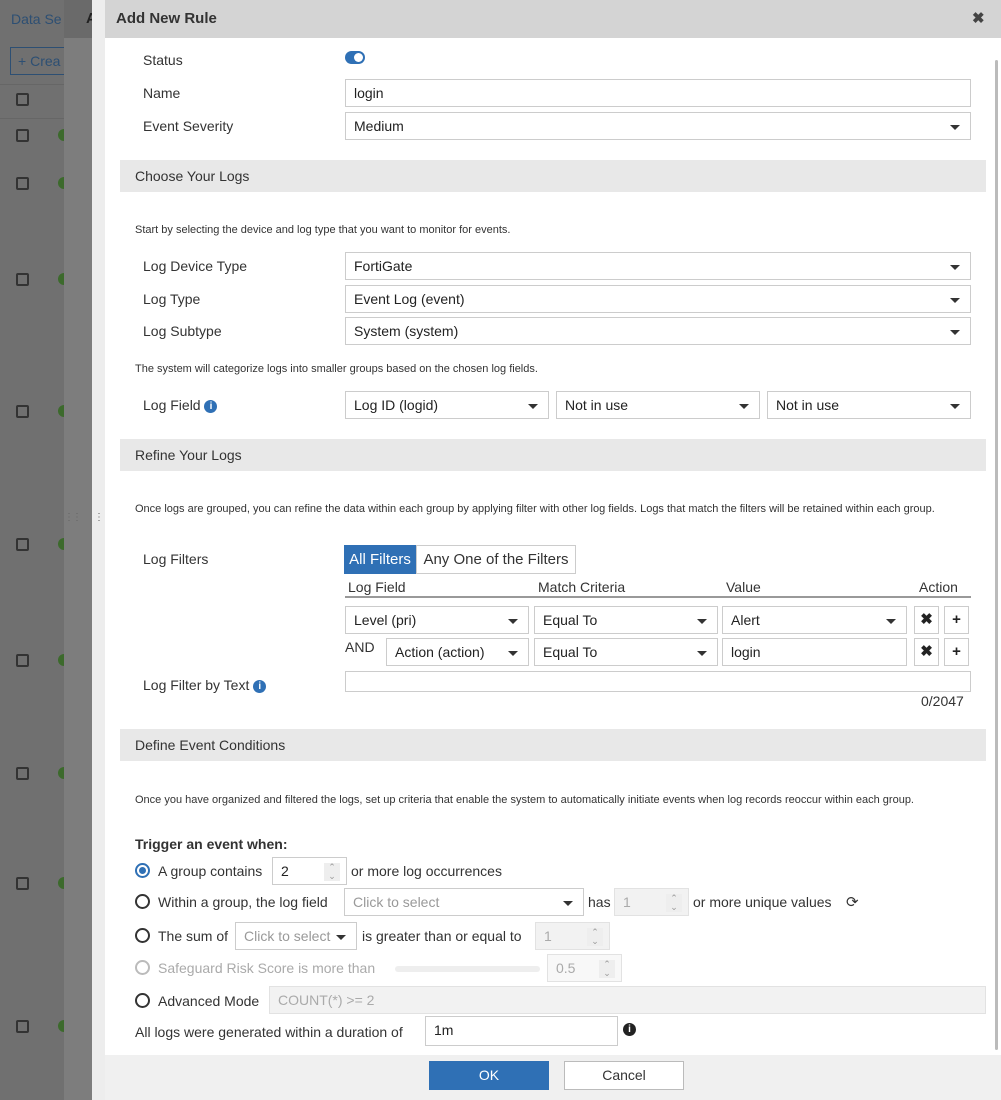  I want to click on log-type-select: Event Log (event), so click(658, 299).